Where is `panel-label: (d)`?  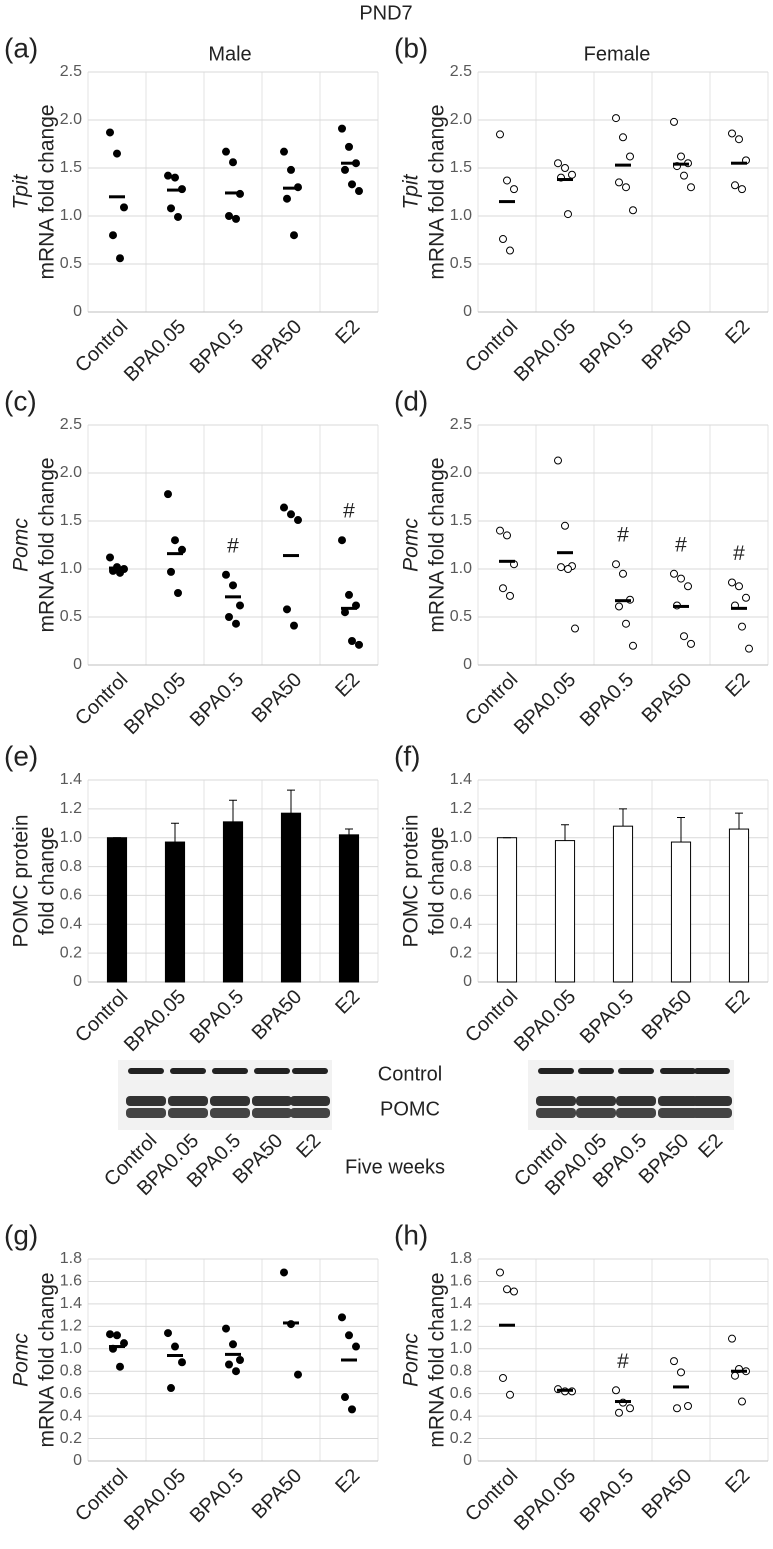 panel-label: (d) is located at coordinates (411, 400).